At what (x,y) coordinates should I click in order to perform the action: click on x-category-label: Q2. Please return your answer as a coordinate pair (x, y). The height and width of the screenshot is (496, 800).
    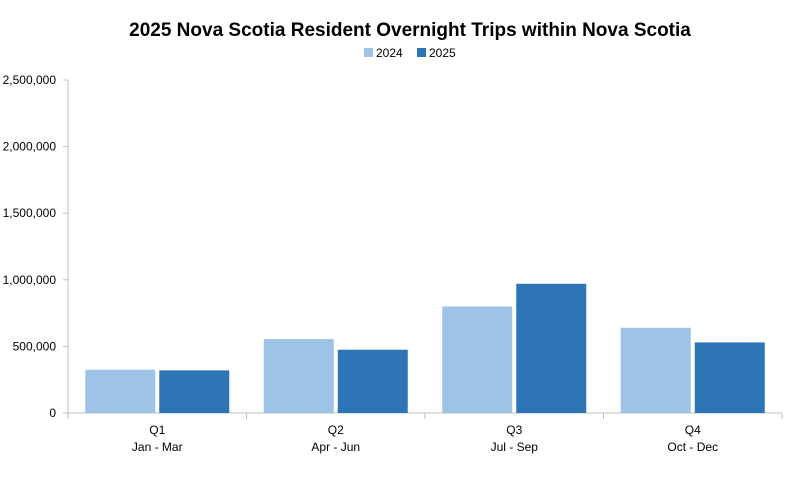
    Looking at the image, I should click on (336, 430).